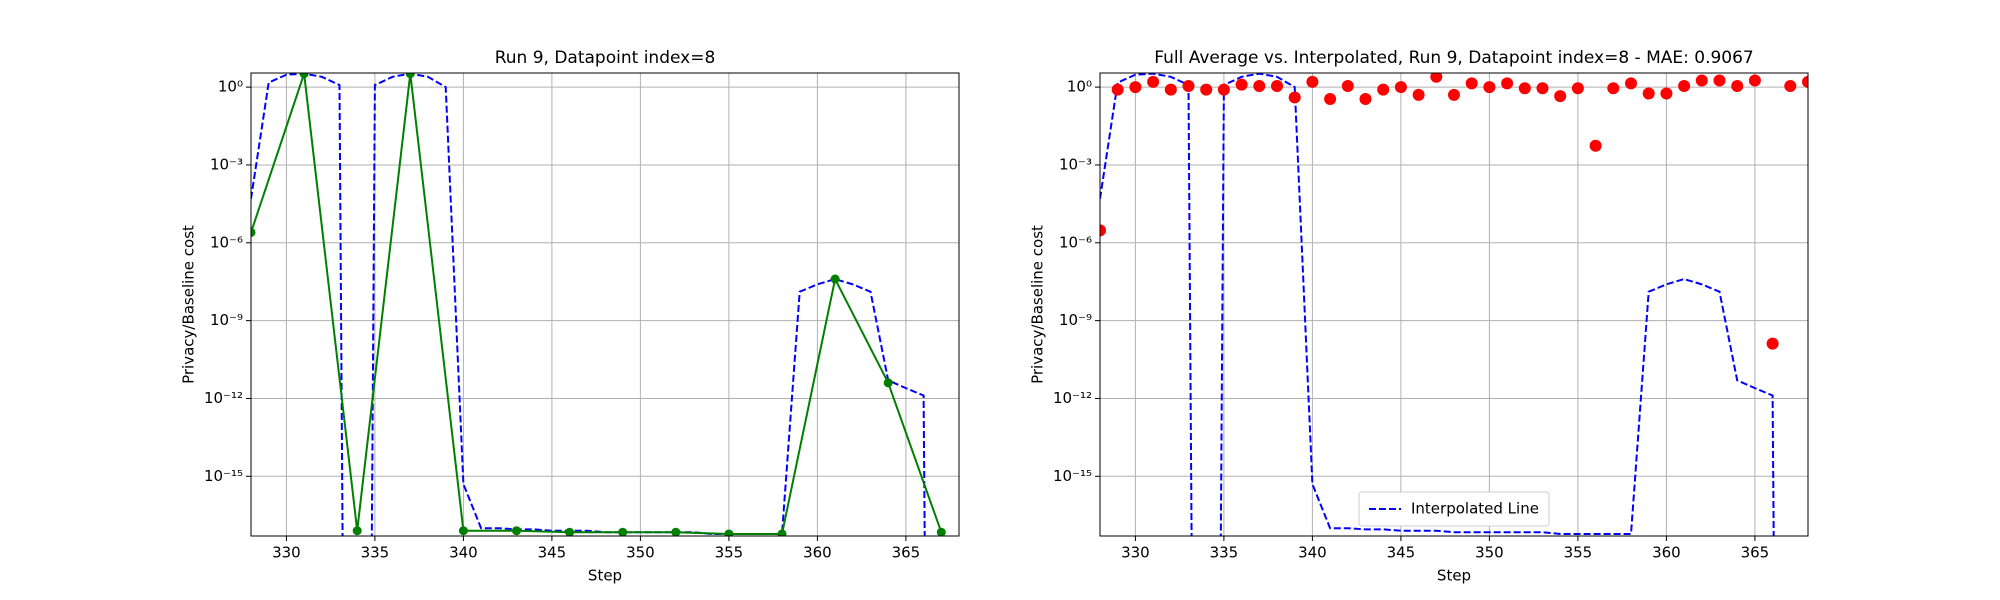  I want to click on legend-label: Interpolated Line, so click(1475, 509).